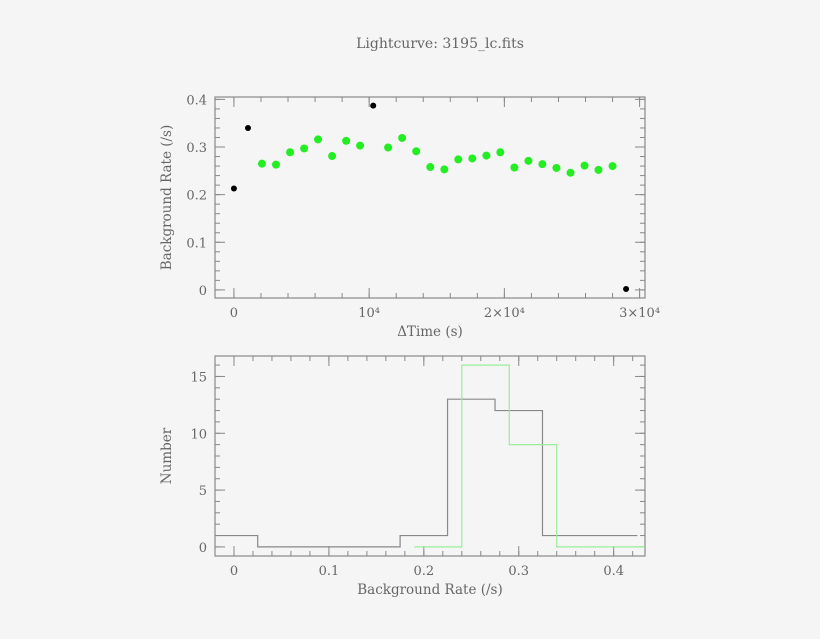 The image size is (820, 639). Describe the element at coordinates (196, 100) in the screenshot. I see `y-tick-label: 0.4` at that location.